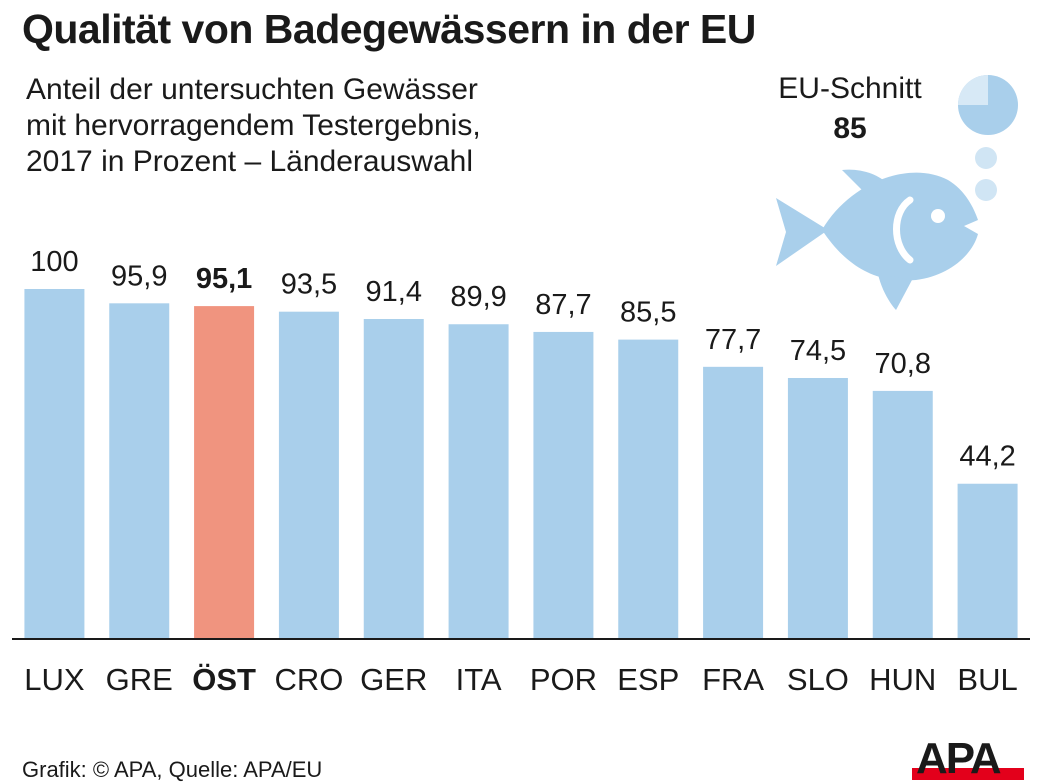 Image resolution: width=1040 pixels, height=783 pixels. What do you see at coordinates (54, 463) in the screenshot?
I see `bar-lux` at bounding box center [54, 463].